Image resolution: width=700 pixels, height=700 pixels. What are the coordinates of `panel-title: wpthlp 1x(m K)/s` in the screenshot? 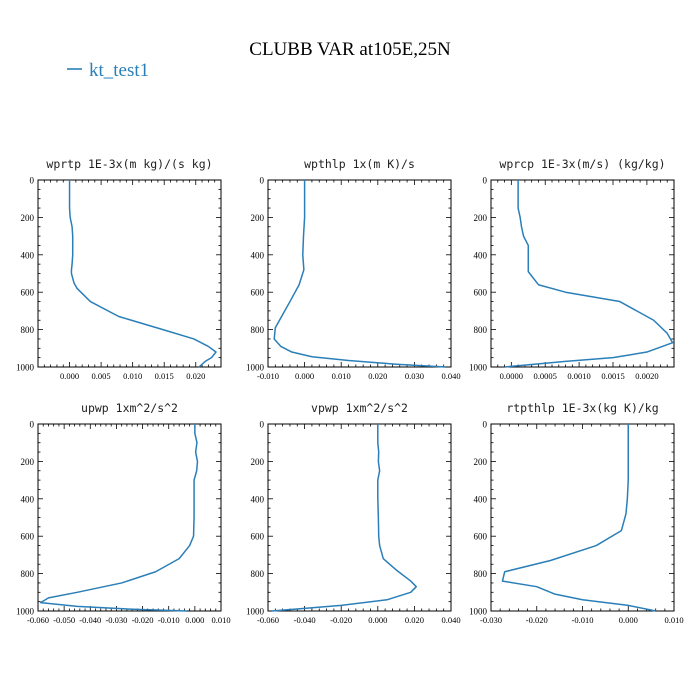 It's located at (359, 164).